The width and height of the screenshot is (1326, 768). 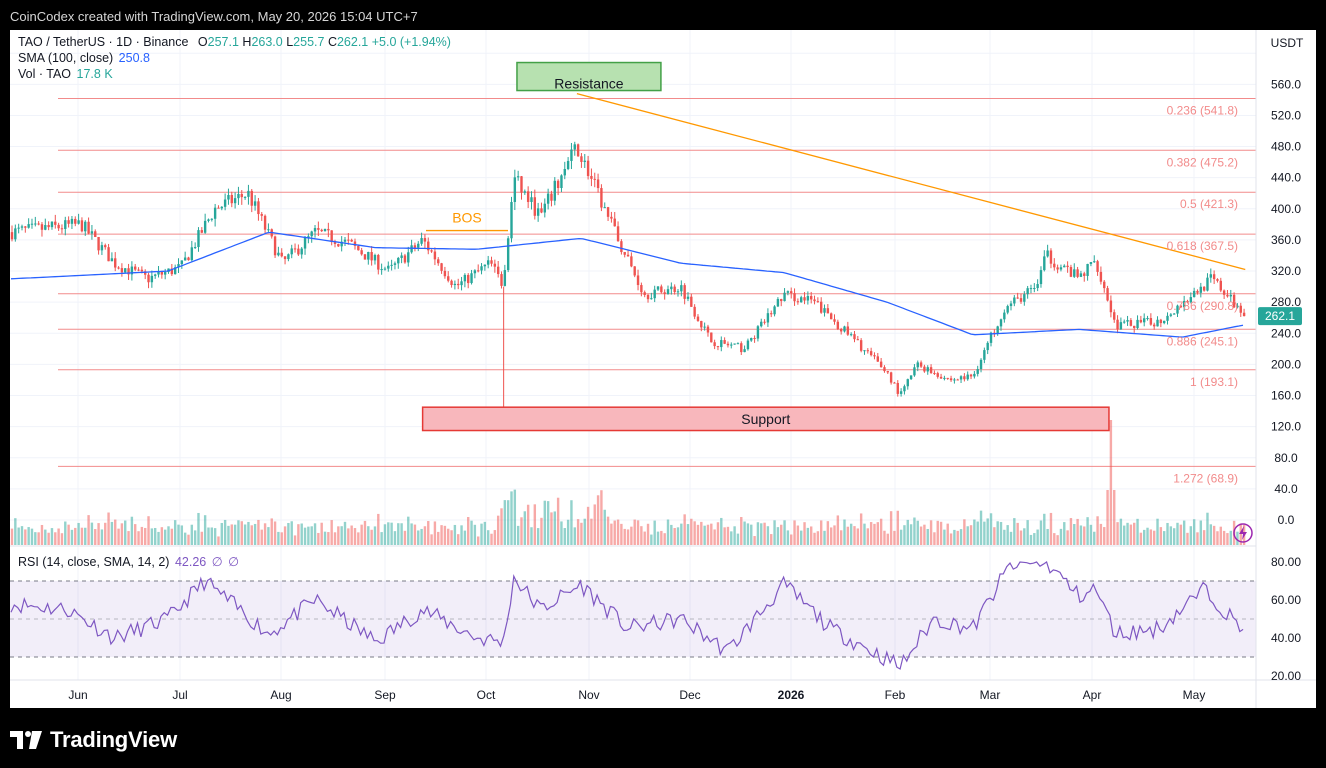 What do you see at coordinates (1243, 533) in the screenshot?
I see `lightning-icon` at bounding box center [1243, 533].